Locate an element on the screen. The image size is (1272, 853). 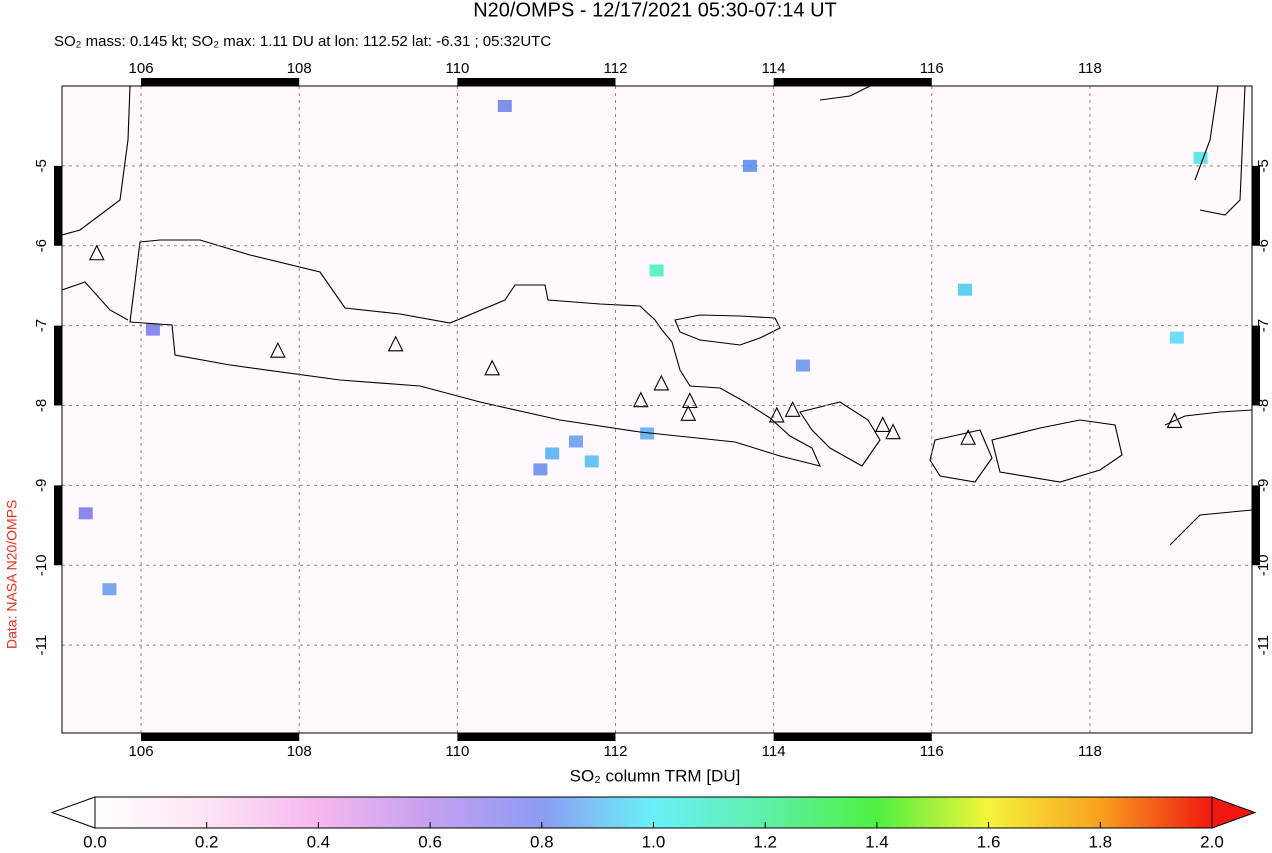
coastline-sumatra is located at coordinates (96, 203).